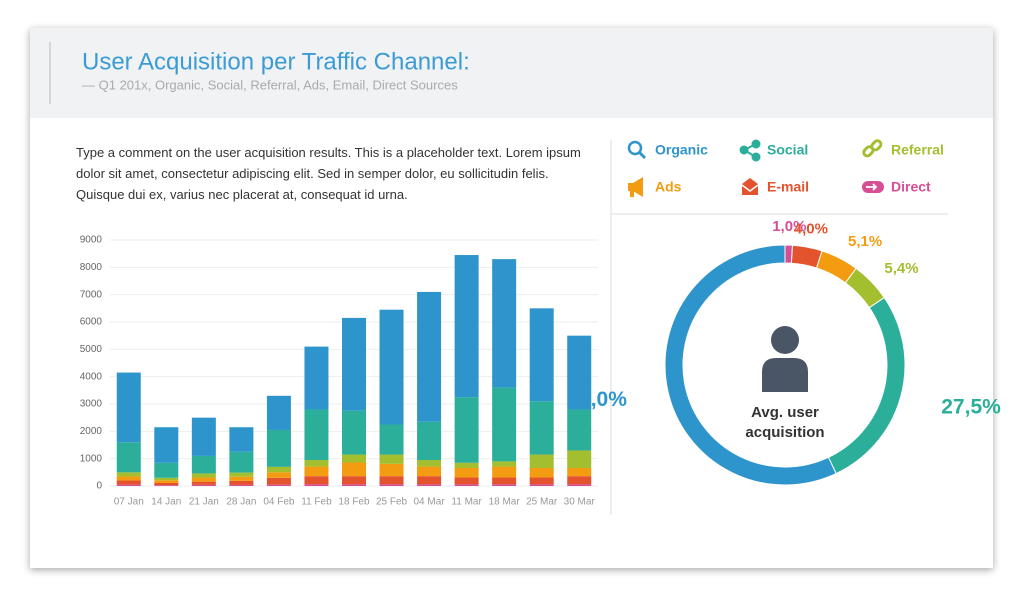 This screenshot has height=592, width=1024. Describe the element at coordinates (788, 187) in the screenshot. I see `legend-label: E-mail` at that location.